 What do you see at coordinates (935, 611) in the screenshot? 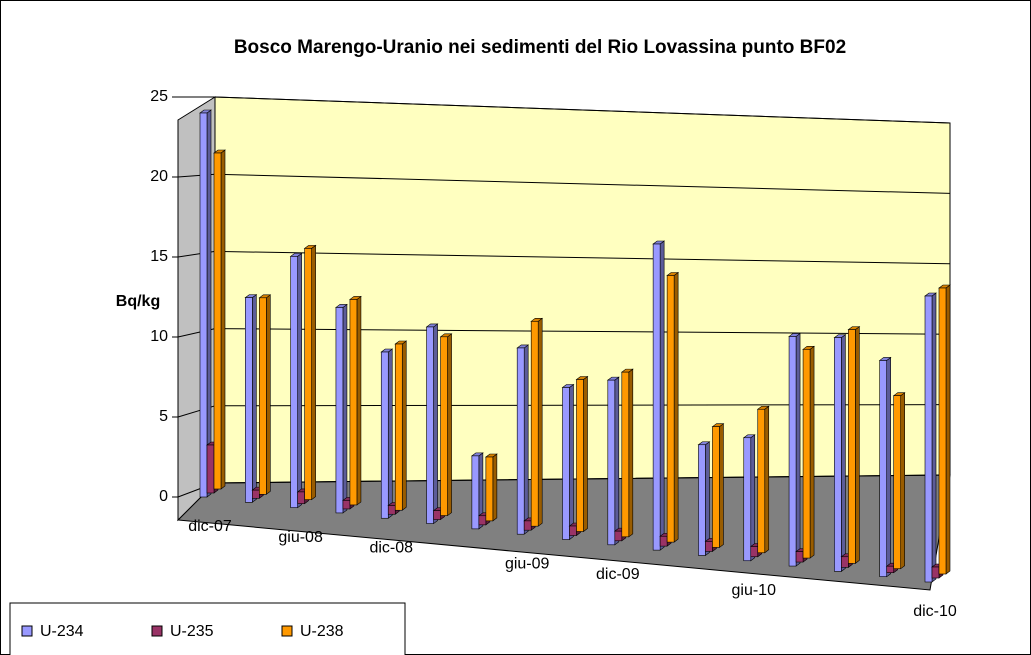
I see `x-tick-label: dic-10` at bounding box center [935, 611].